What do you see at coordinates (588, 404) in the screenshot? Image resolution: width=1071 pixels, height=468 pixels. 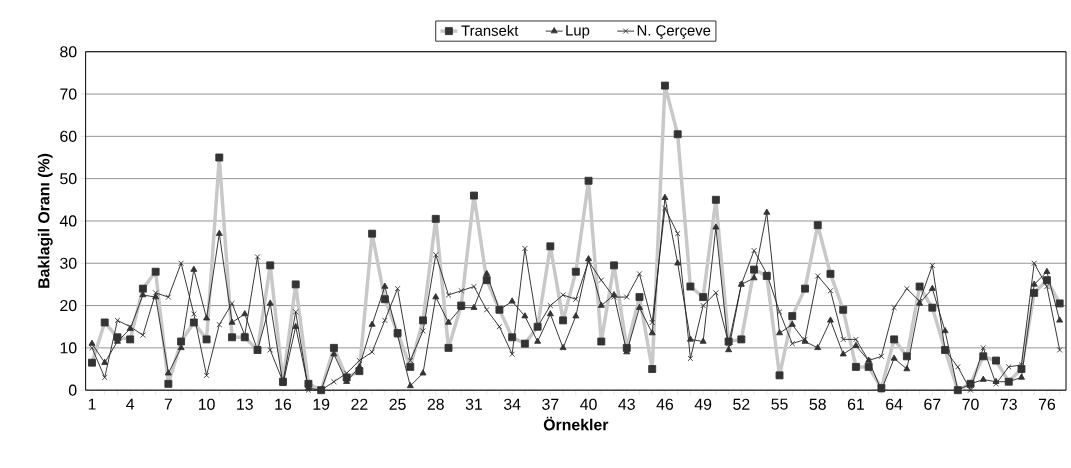 I see `x-tick-label: 40` at bounding box center [588, 404].